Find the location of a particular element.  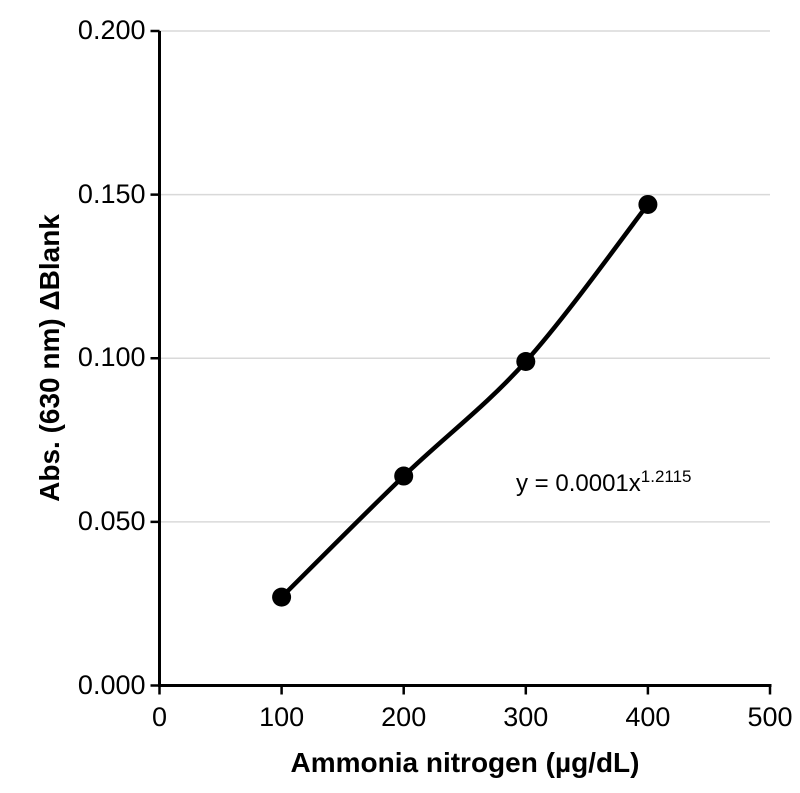

x-tick-label: 400 is located at coordinates (648, 716).